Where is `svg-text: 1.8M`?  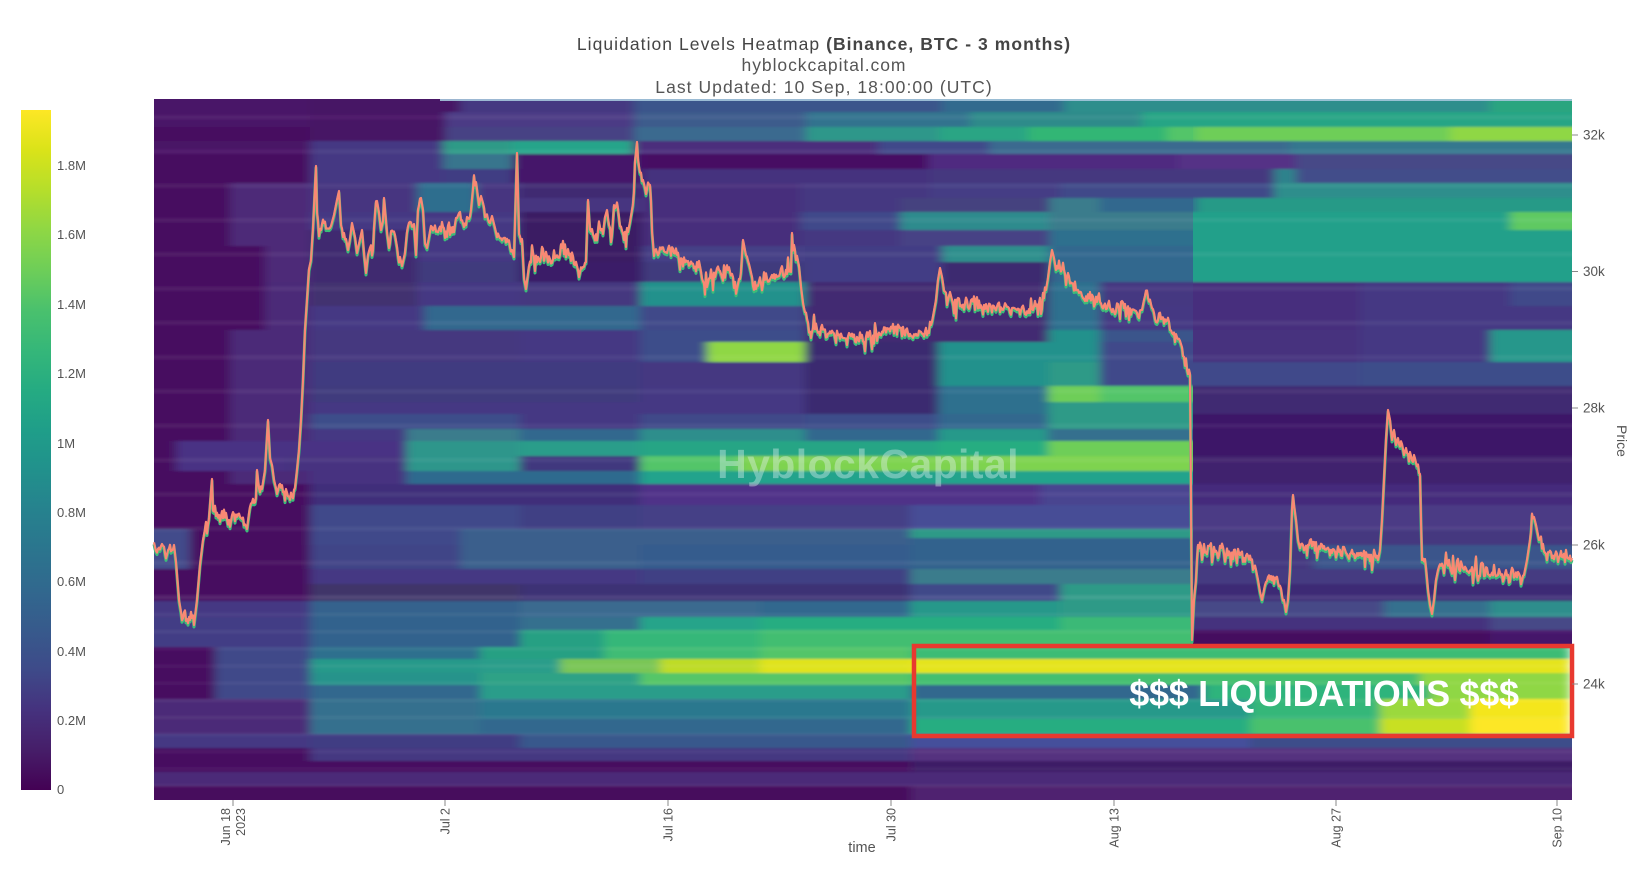
svg-text: 1.8M is located at coordinates (71, 165).